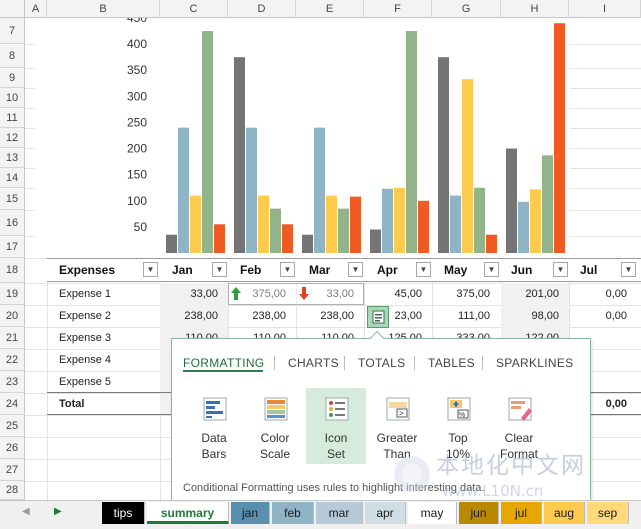 The image size is (641, 529). I want to click on bar-jun-s4, so click(547, 204).